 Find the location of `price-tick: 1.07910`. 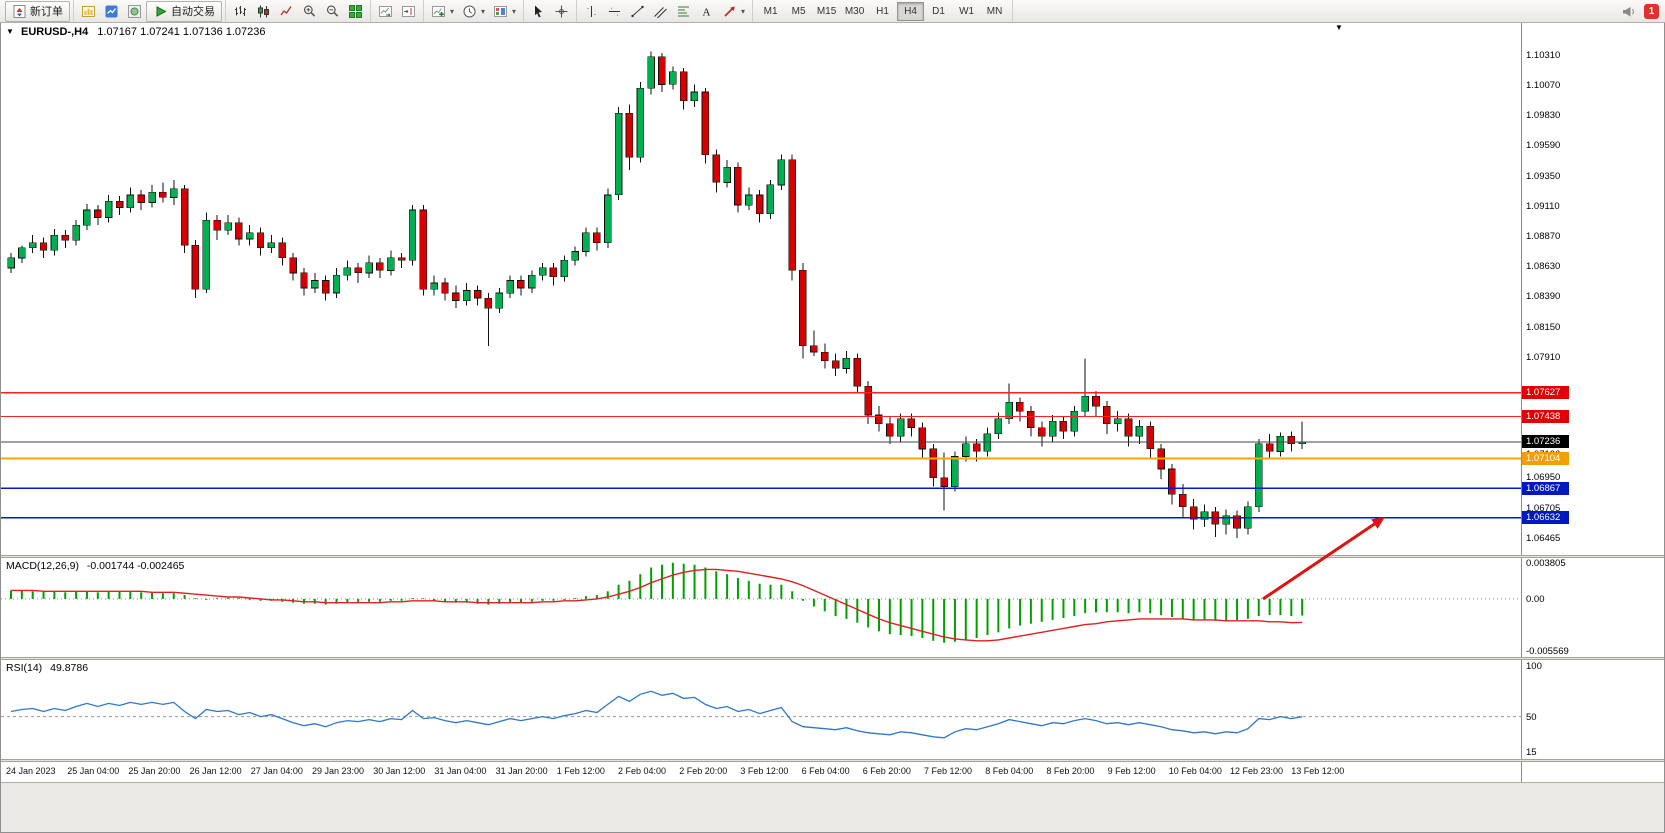

price-tick: 1.07910 is located at coordinates (1543, 357).